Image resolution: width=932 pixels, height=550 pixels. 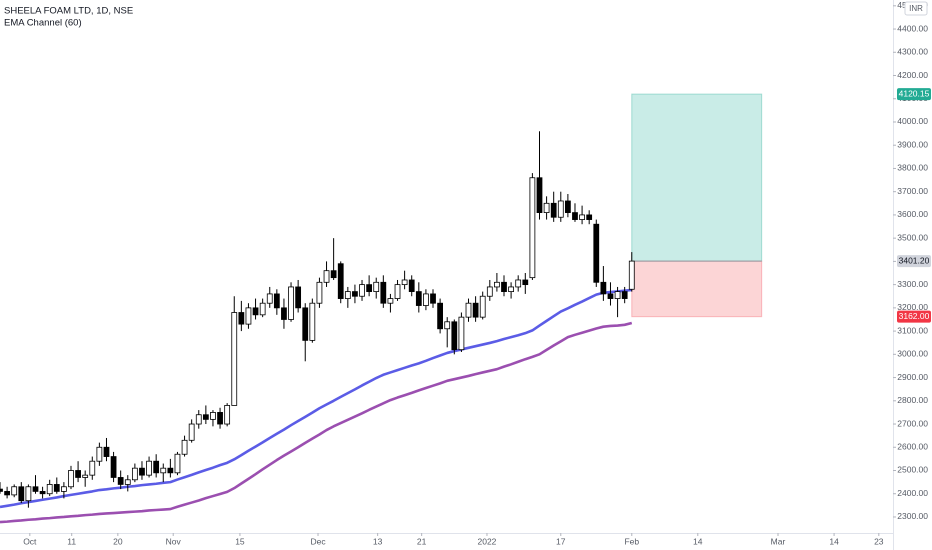 I want to click on y-tick-label: 4400.00, so click(x=912, y=28).